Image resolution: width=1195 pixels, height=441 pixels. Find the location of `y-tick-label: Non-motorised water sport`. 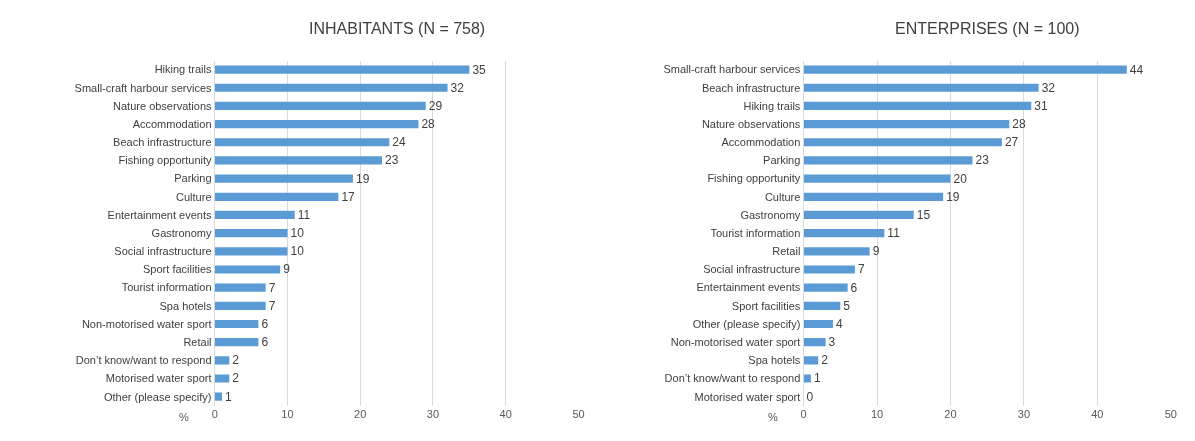

y-tick-label: Non-motorised water sport is located at coordinates (146, 323).